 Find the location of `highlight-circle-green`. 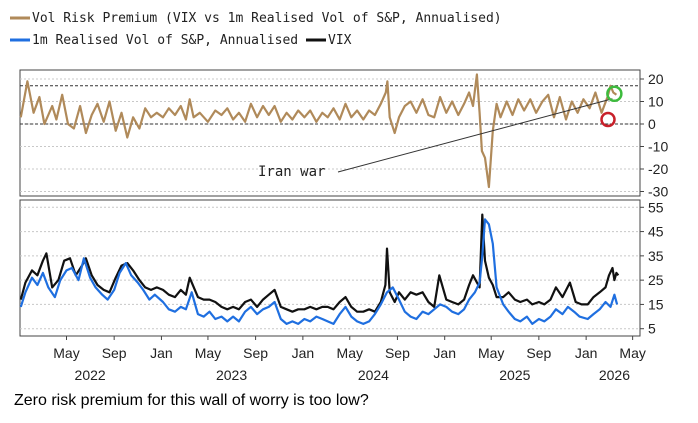

highlight-circle-green is located at coordinates (614, 93).